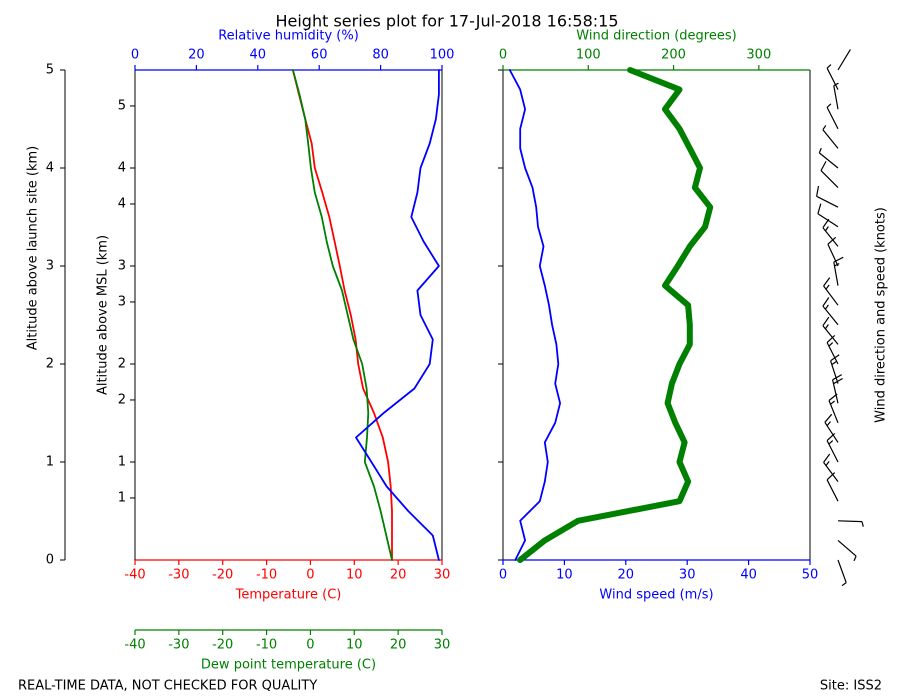 This screenshot has height=700, width=900. What do you see at coordinates (50, 560) in the screenshot?
I see `y-tick-label: 0` at bounding box center [50, 560].